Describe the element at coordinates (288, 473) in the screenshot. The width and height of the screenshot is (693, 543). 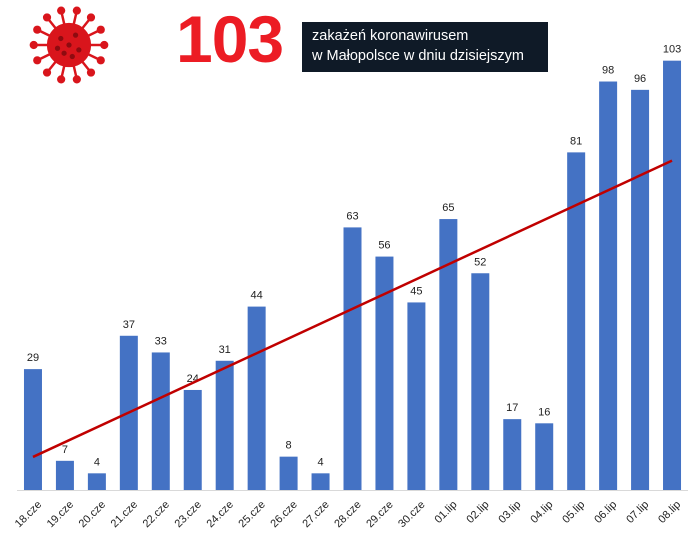
I see `bar-26.cze` at that location.